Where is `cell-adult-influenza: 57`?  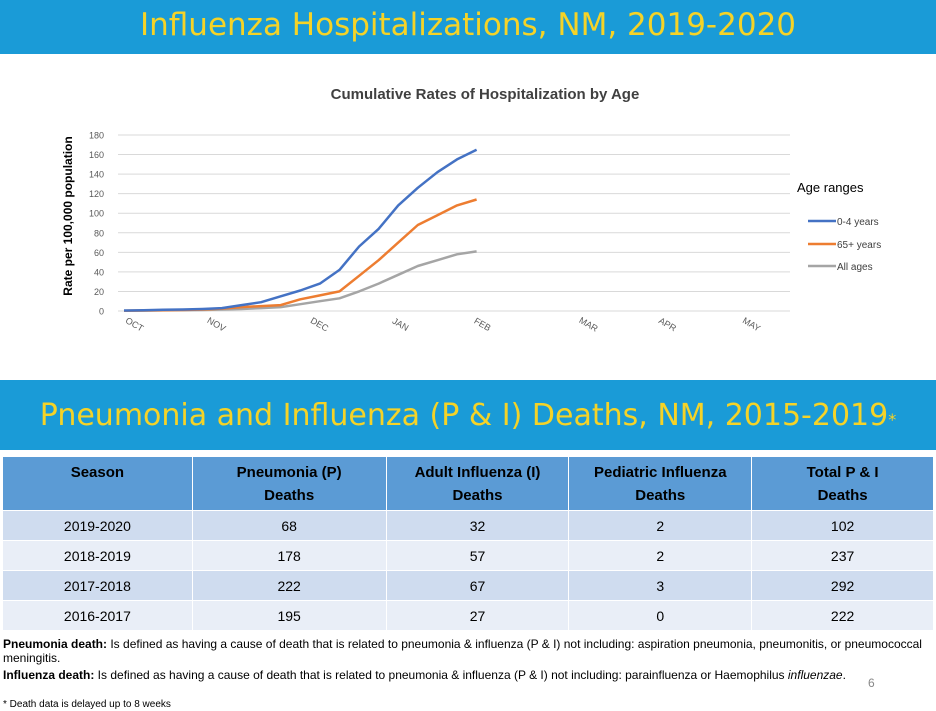 cell-adult-influenza: 57 is located at coordinates (477, 555).